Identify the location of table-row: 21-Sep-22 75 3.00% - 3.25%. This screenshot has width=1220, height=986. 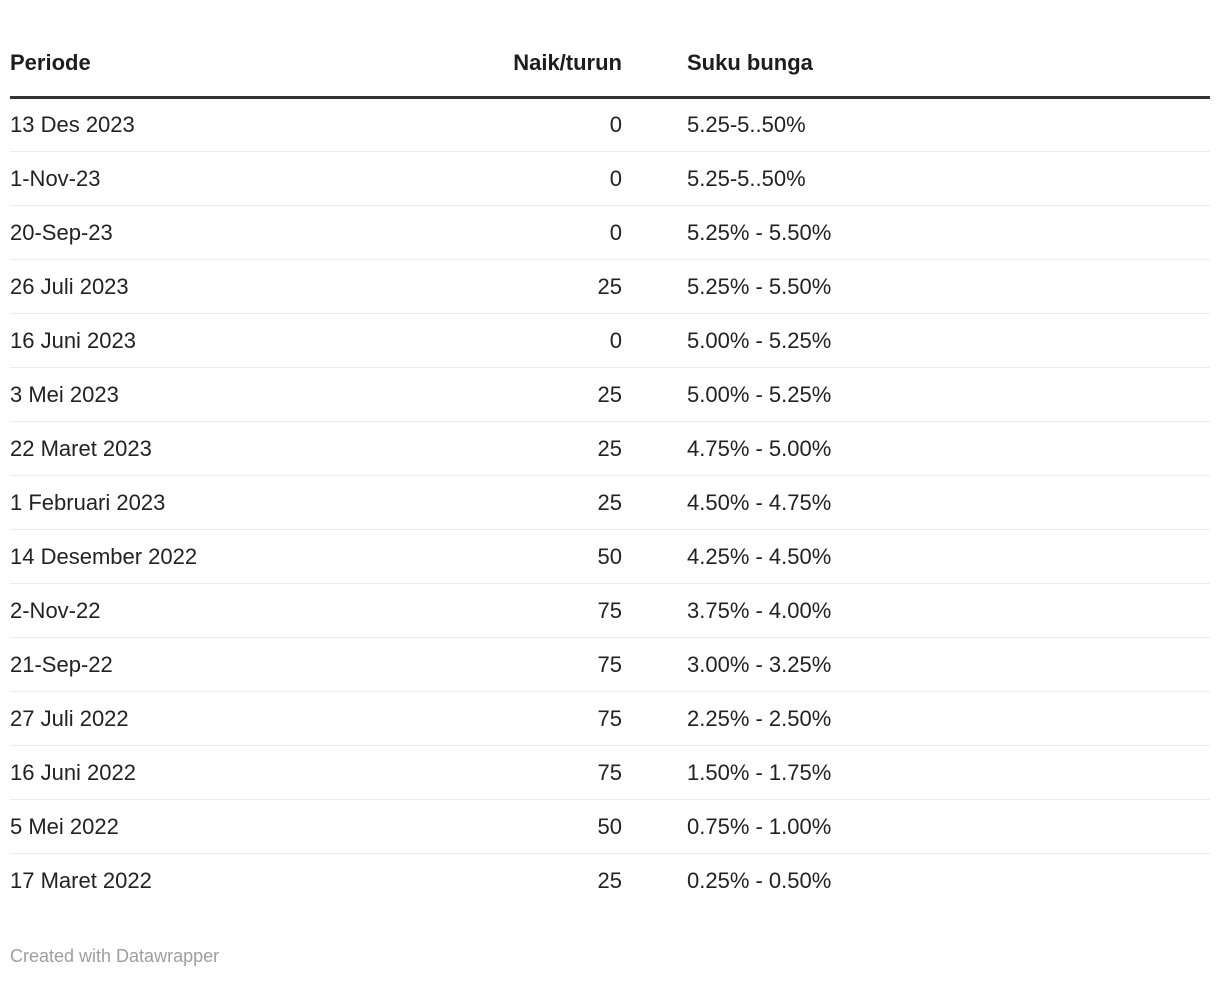
(610, 664).